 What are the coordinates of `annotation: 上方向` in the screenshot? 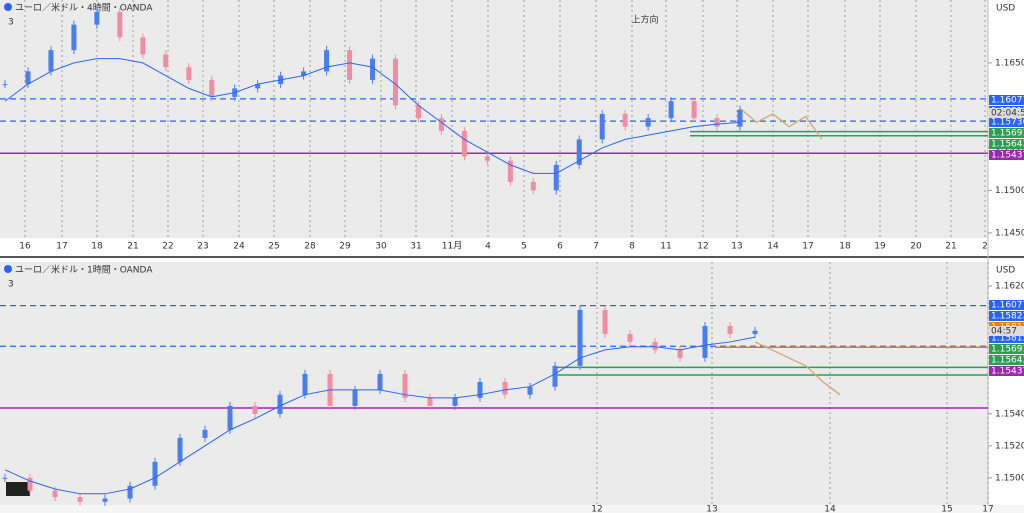 It's located at (644, 20).